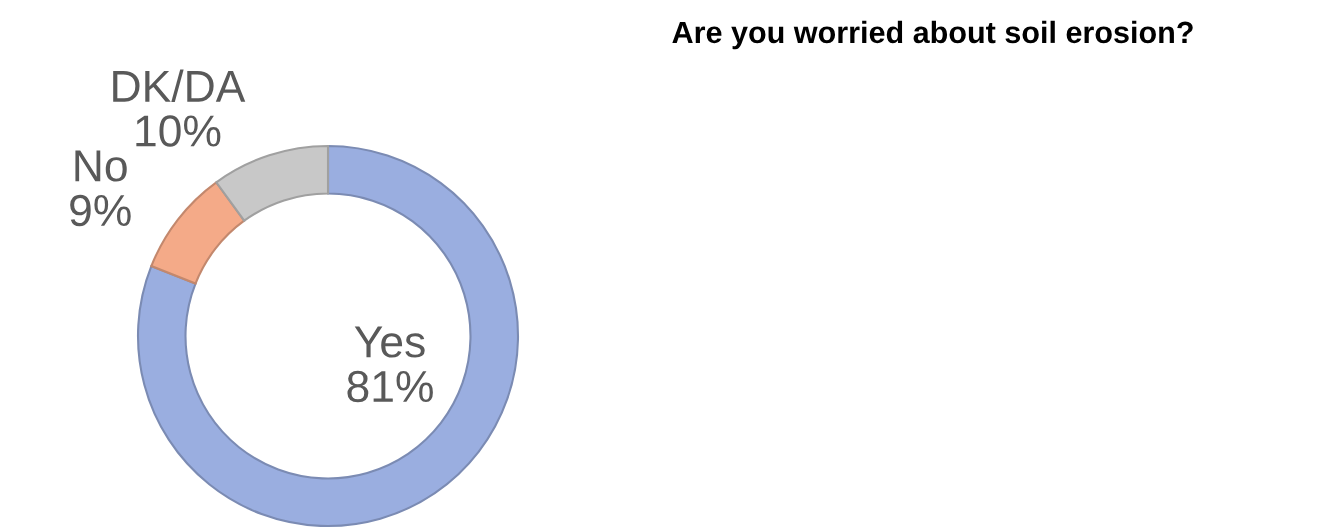 Image resolution: width=1319 pixels, height=531 pixels. What do you see at coordinates (389, 342) in the screenshot?
I see `slice-label: Yes` at bounding box center [389, 342].